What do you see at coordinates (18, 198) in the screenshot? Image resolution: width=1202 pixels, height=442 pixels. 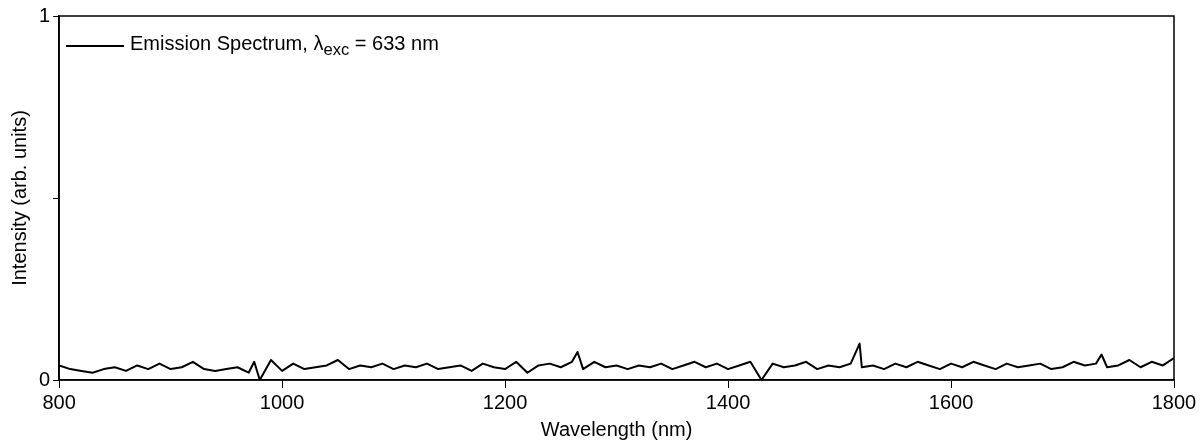 I see `y-axis-title: Intensity (arb. units)` at bounding box center [18, 198].